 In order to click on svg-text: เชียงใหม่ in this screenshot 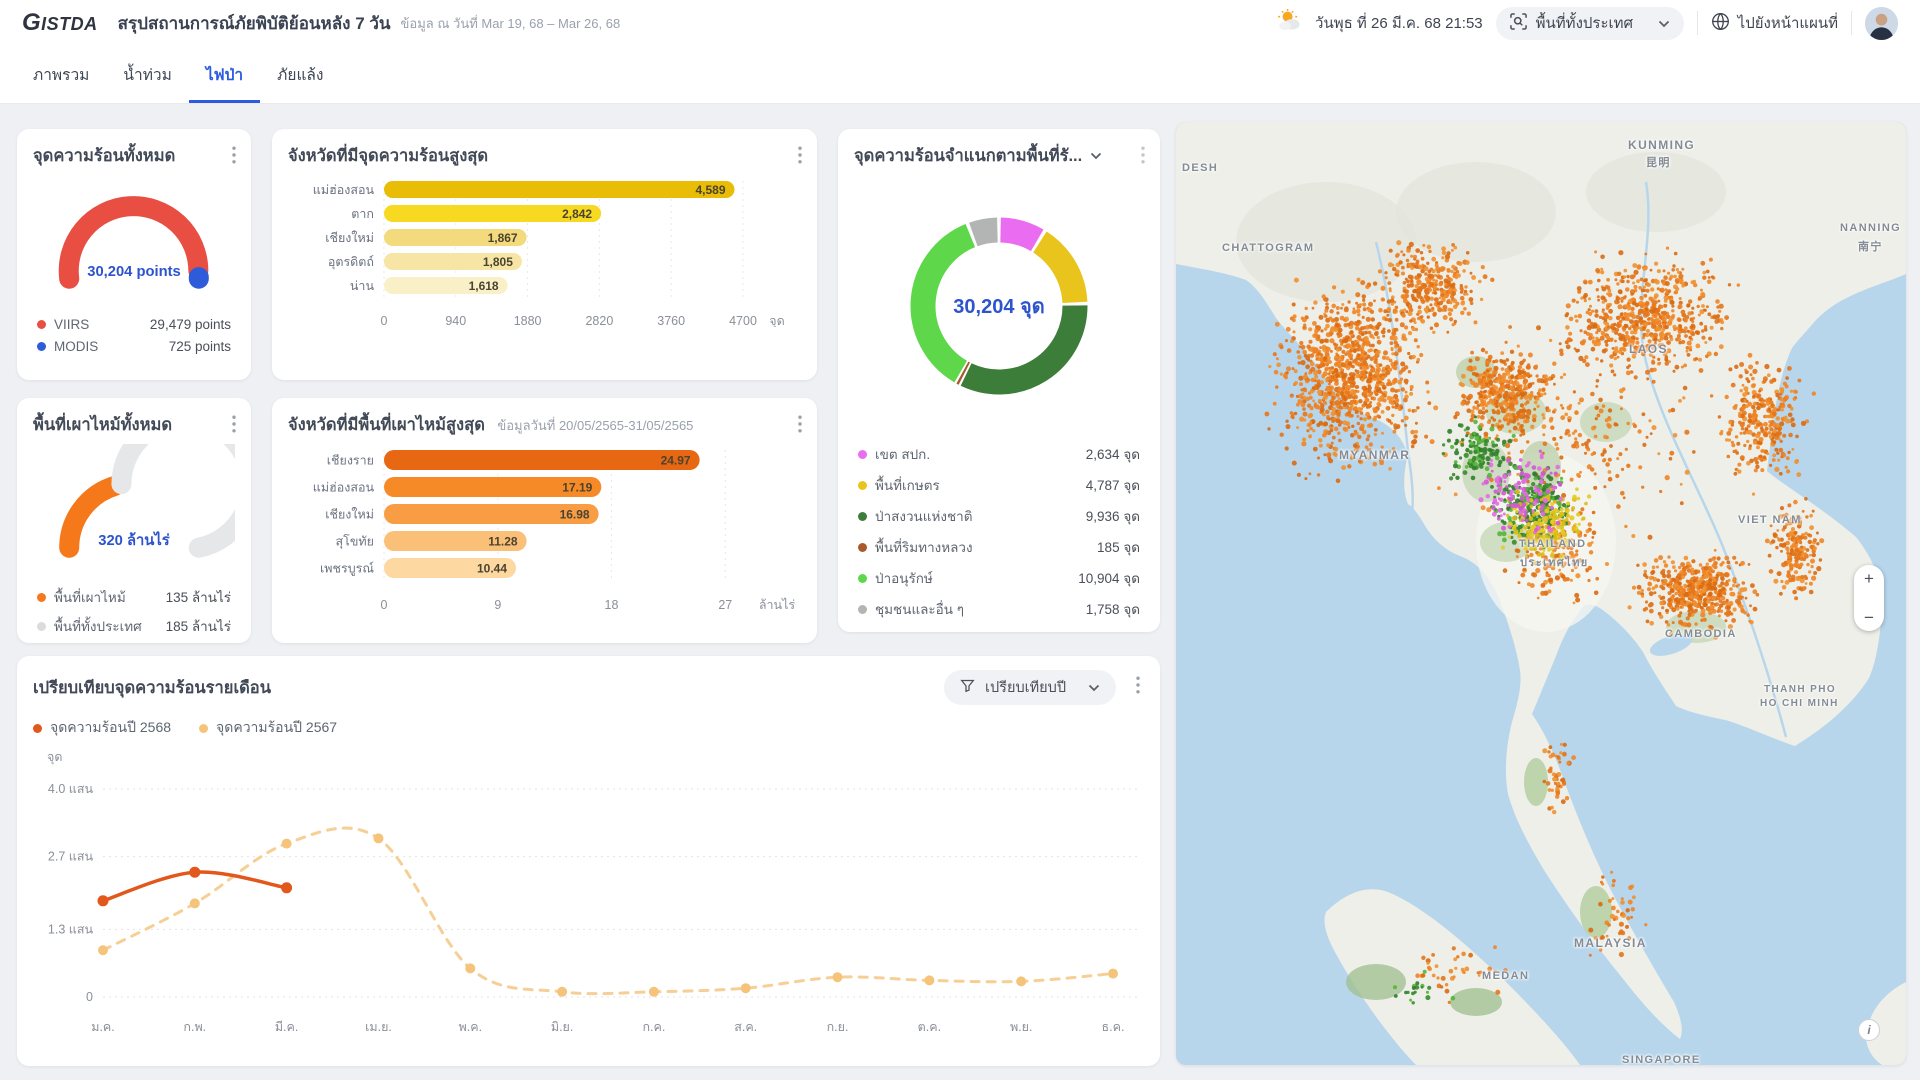, I will do `click(349, 515)`.